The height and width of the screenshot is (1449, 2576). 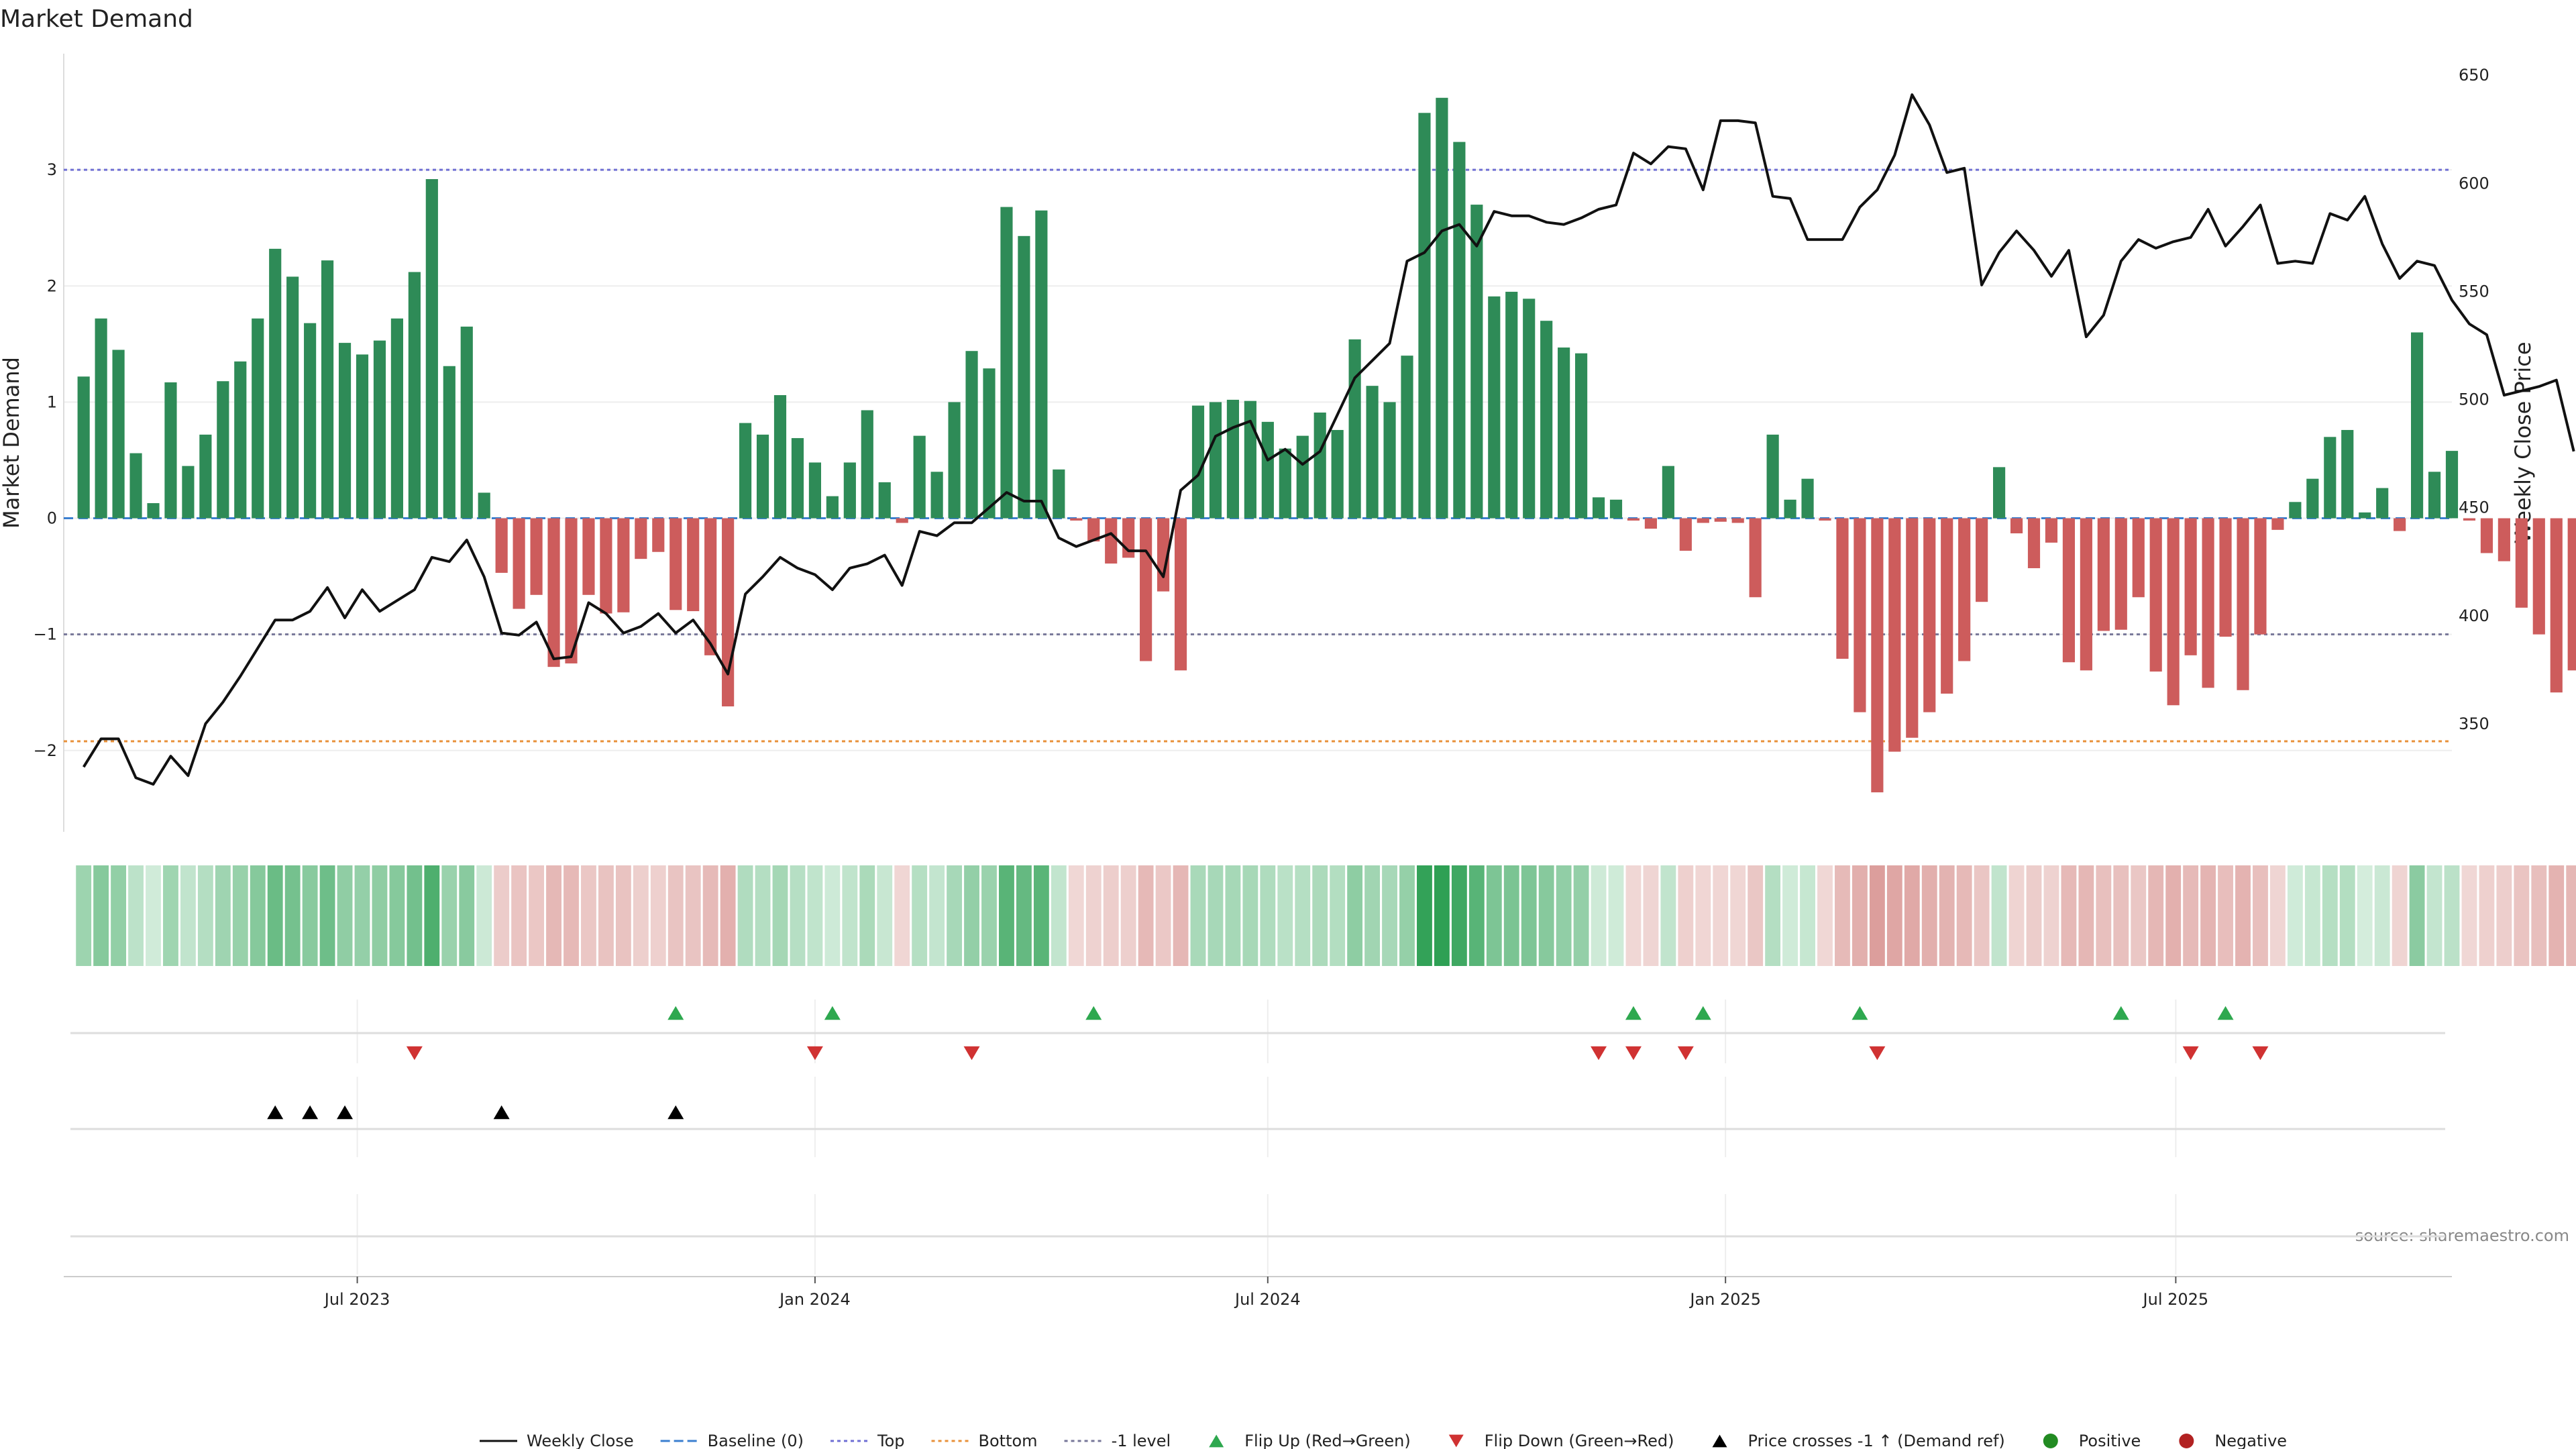 What do you see at coordinates (1326, 915) in the screenshot?
I see `demand-heat-strip` at bounding box center [1326, 915].